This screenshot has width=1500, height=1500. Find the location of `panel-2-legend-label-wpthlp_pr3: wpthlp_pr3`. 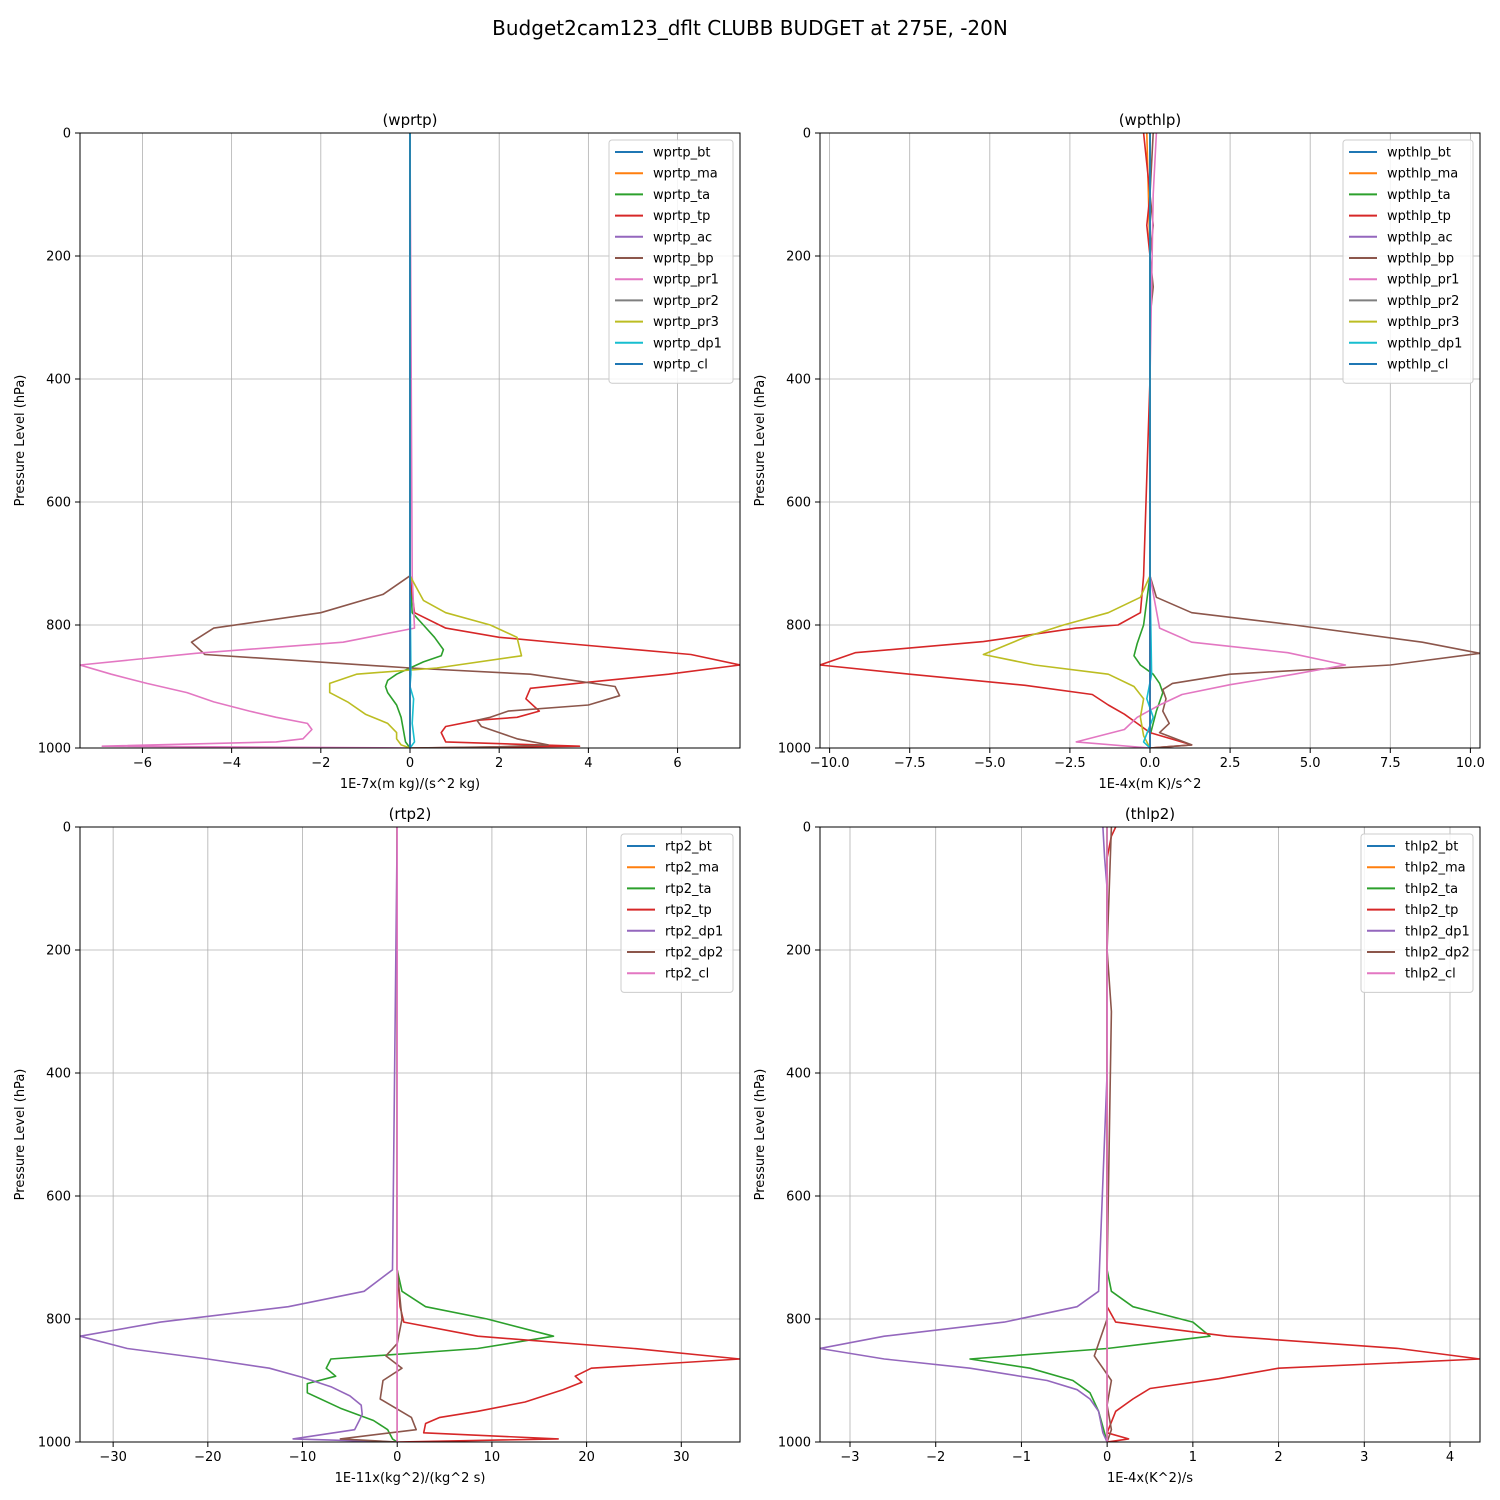

panel-2-legend-label-wpthlp_pr3: wpthlp_pr3 is located at coordinates (1423, 322).